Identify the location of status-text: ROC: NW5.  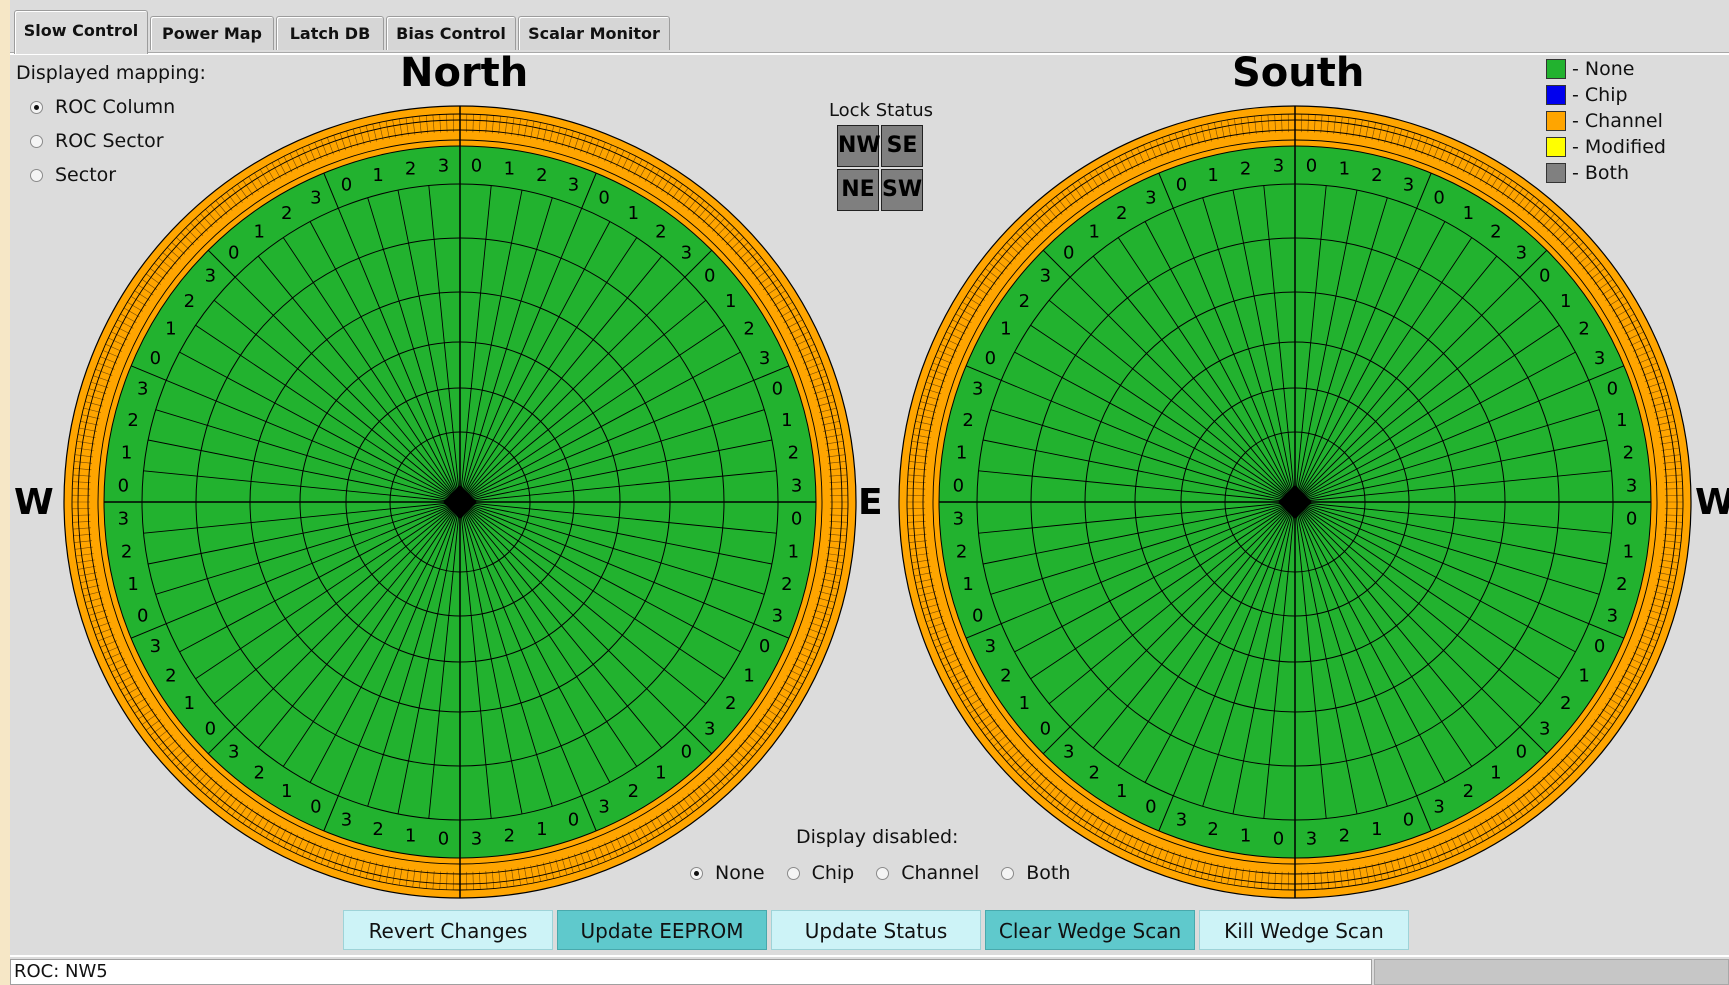
(691, 972).